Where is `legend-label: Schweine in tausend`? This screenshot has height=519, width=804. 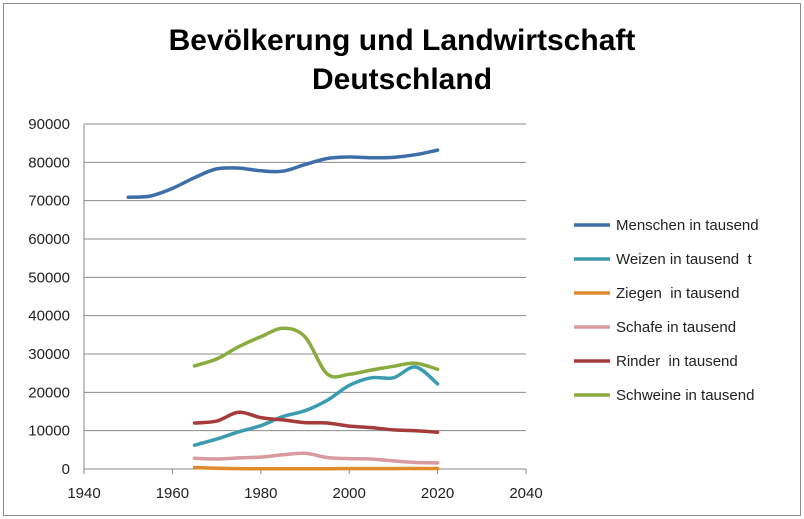
legend-label: Schweine in tausend is located at coordinates (685, 395).